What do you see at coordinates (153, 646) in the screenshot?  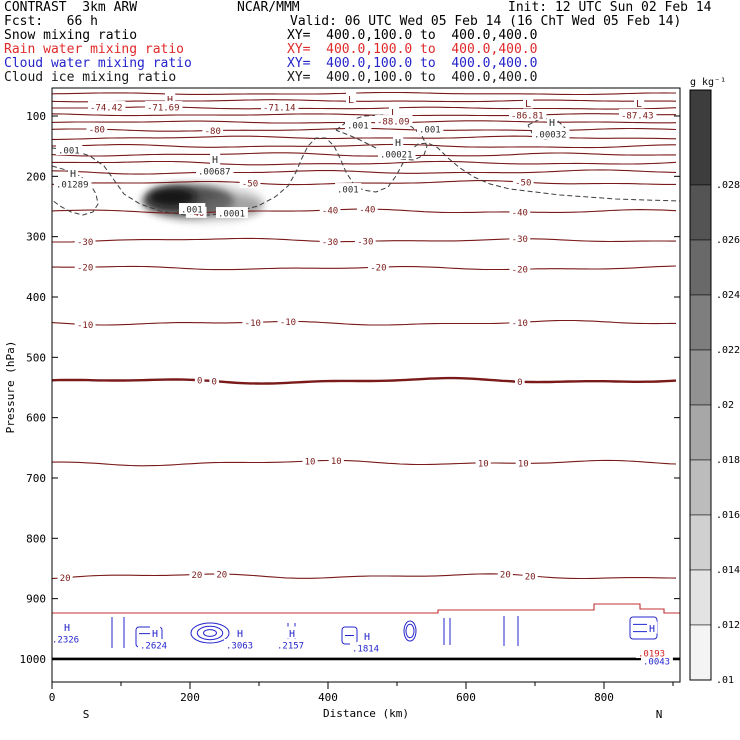 I see `svg-text: .2624` at bounding box center [153, 646].